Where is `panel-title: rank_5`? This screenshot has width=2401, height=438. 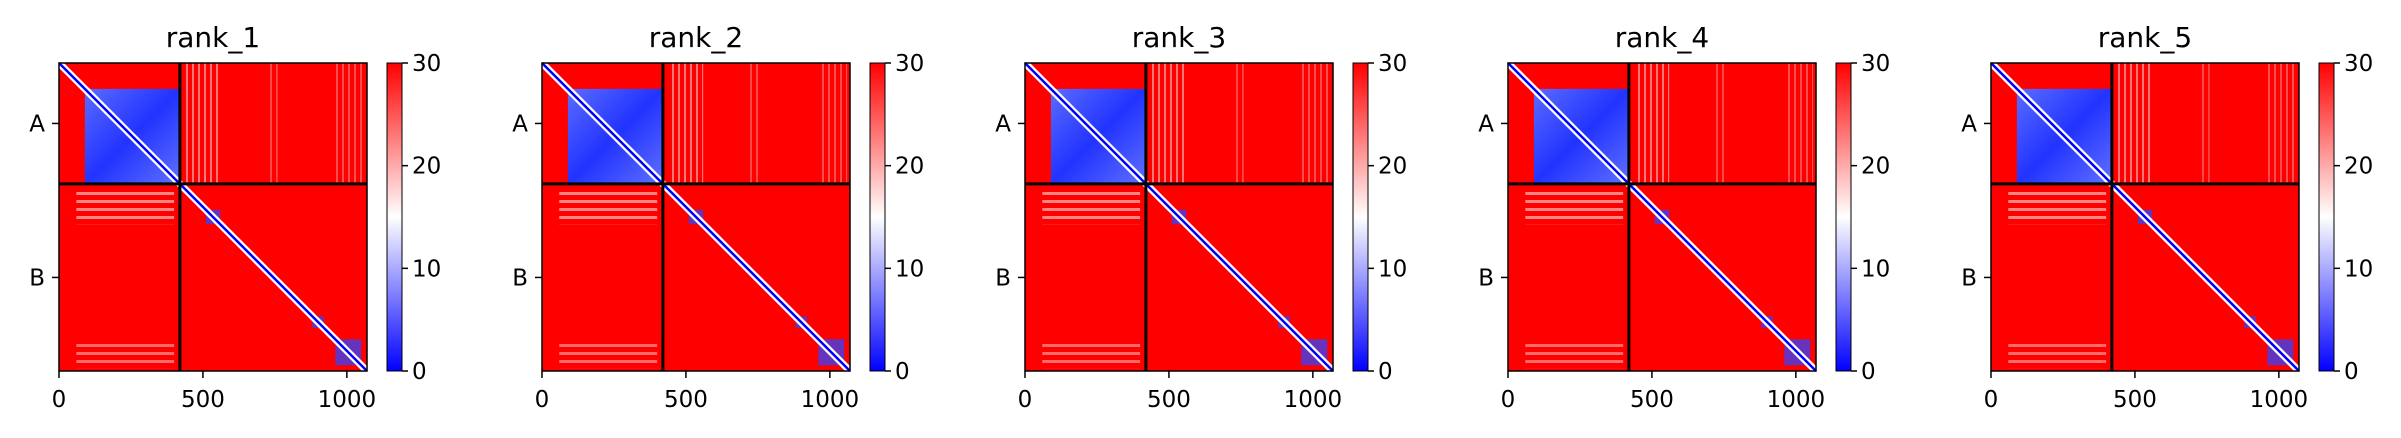 panel-title: rank_5 is located at coordinates (2145, 37).